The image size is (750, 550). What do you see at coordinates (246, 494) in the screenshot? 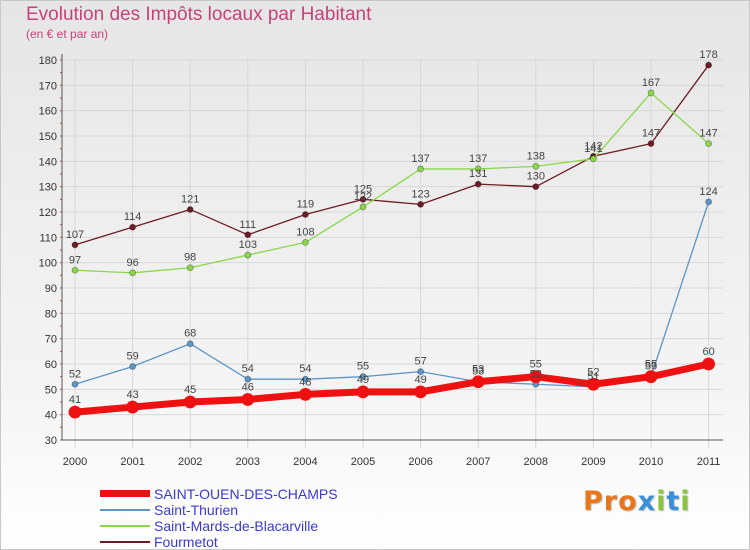
I see `legend-label: SAINT-OUEN-DES-CHAMPS` at bounding box center [246, 494].